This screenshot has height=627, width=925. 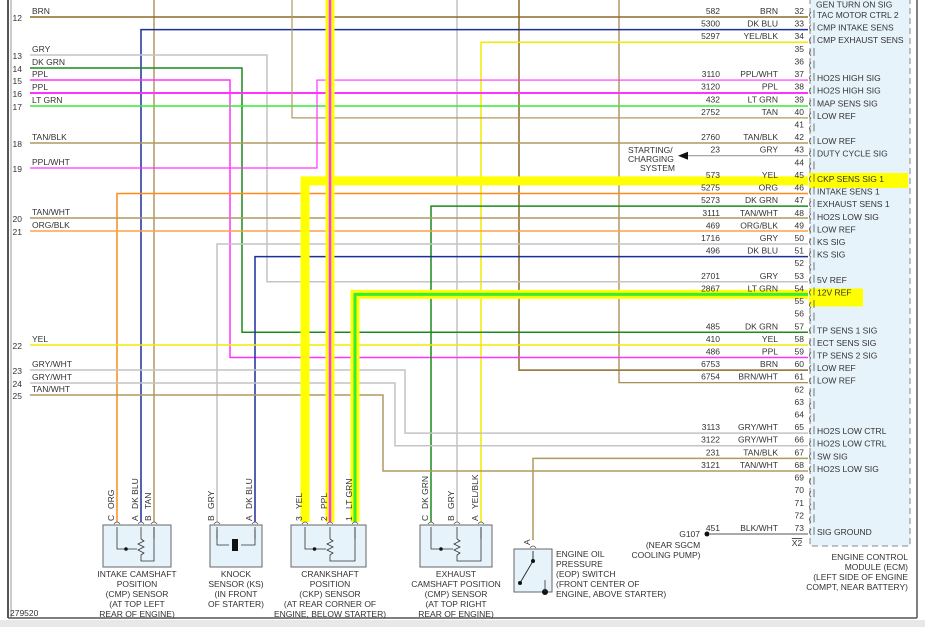 What do you see at coordinates (763, 99) in the screenshot?
I see `wire-color-label: LT GRN` at bounding box center [763, 99].